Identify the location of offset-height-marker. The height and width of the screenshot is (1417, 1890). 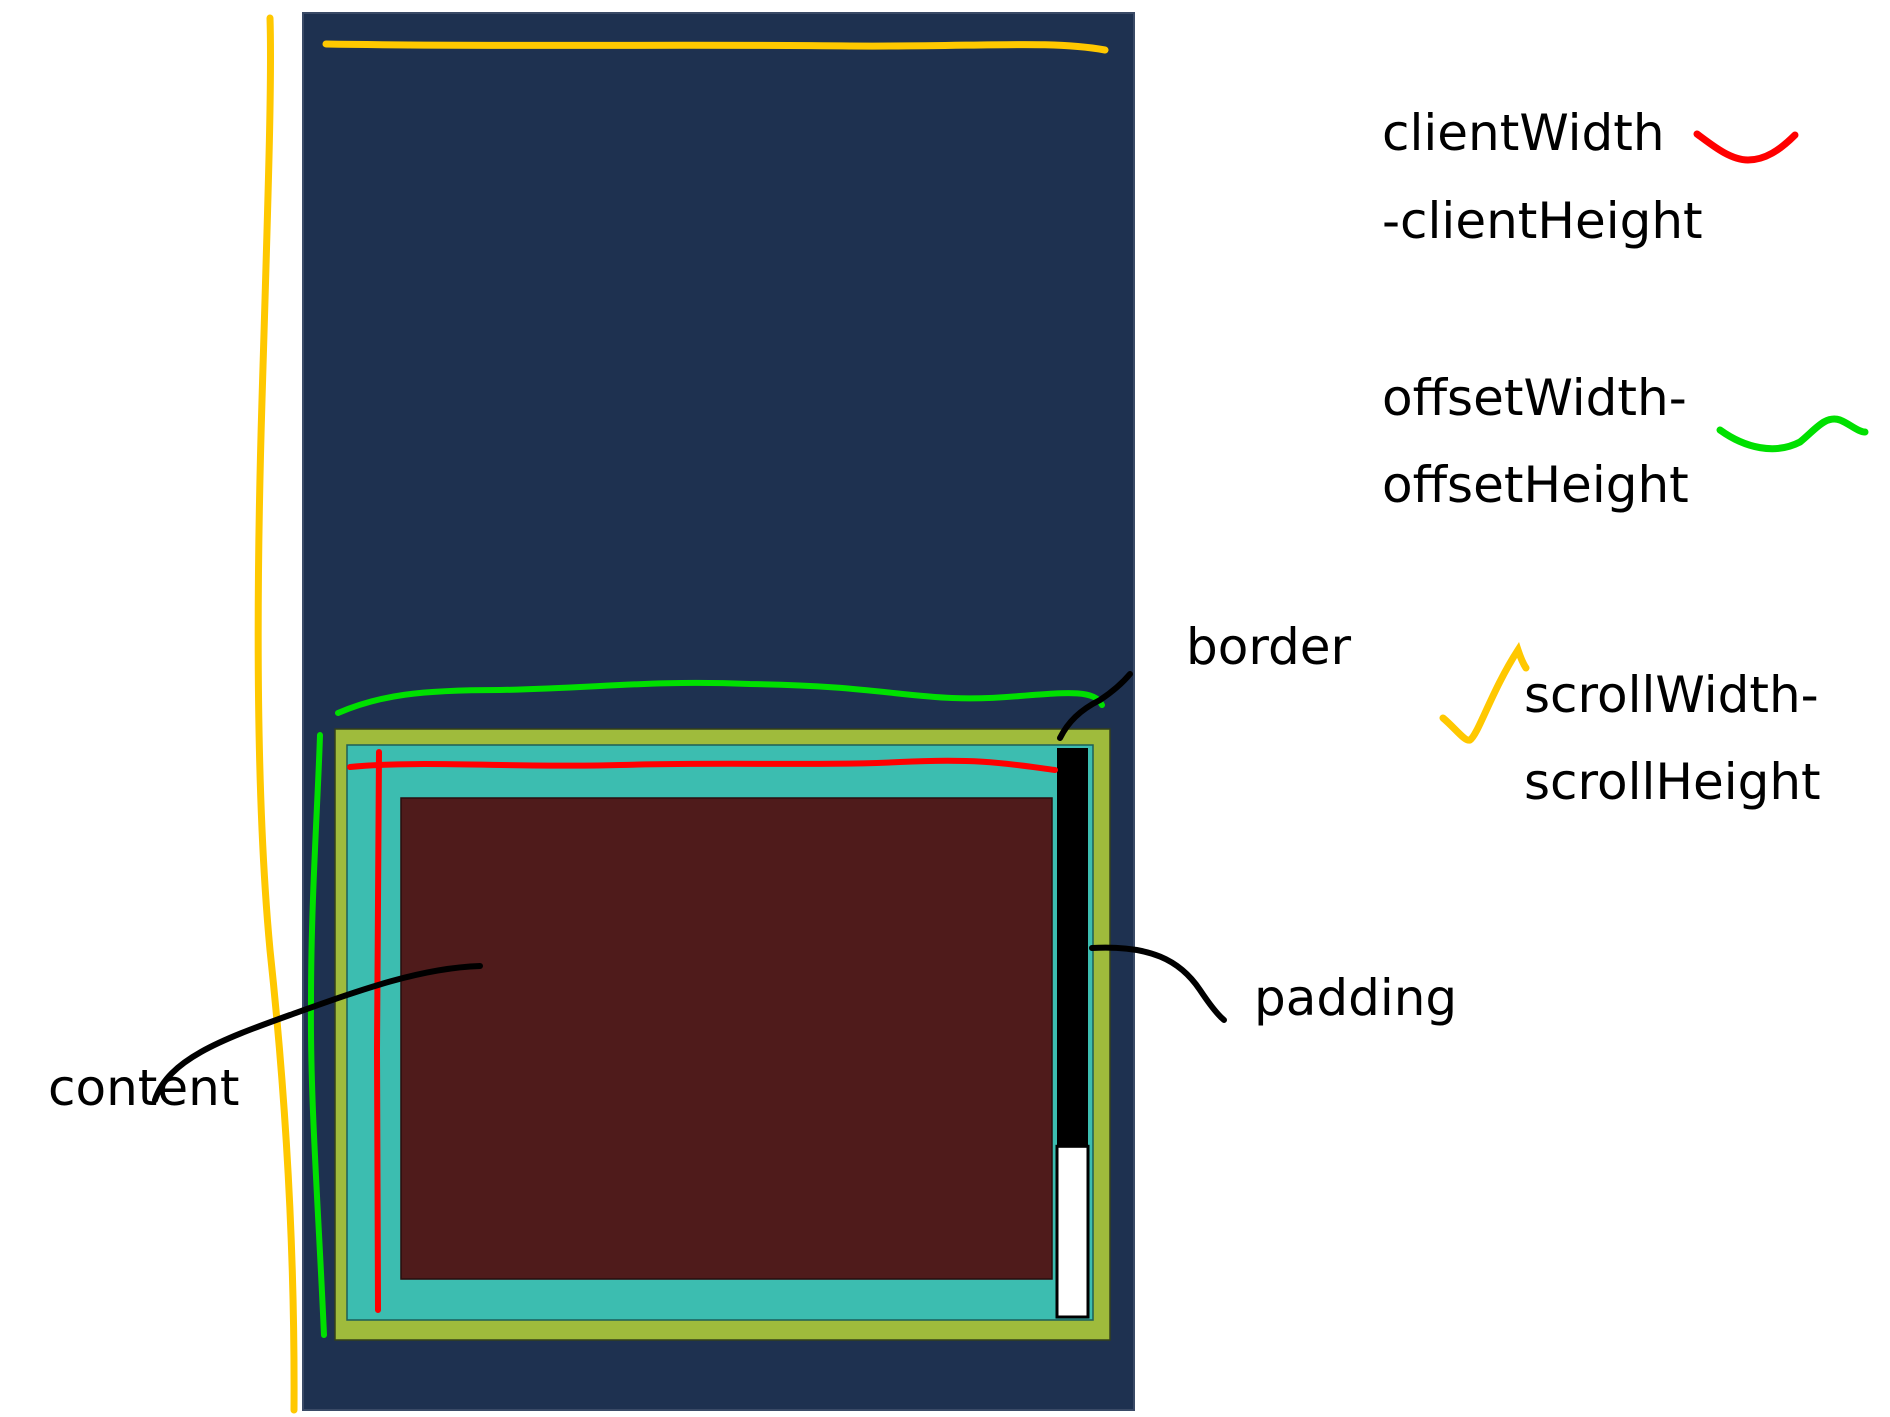
(317, 1035).